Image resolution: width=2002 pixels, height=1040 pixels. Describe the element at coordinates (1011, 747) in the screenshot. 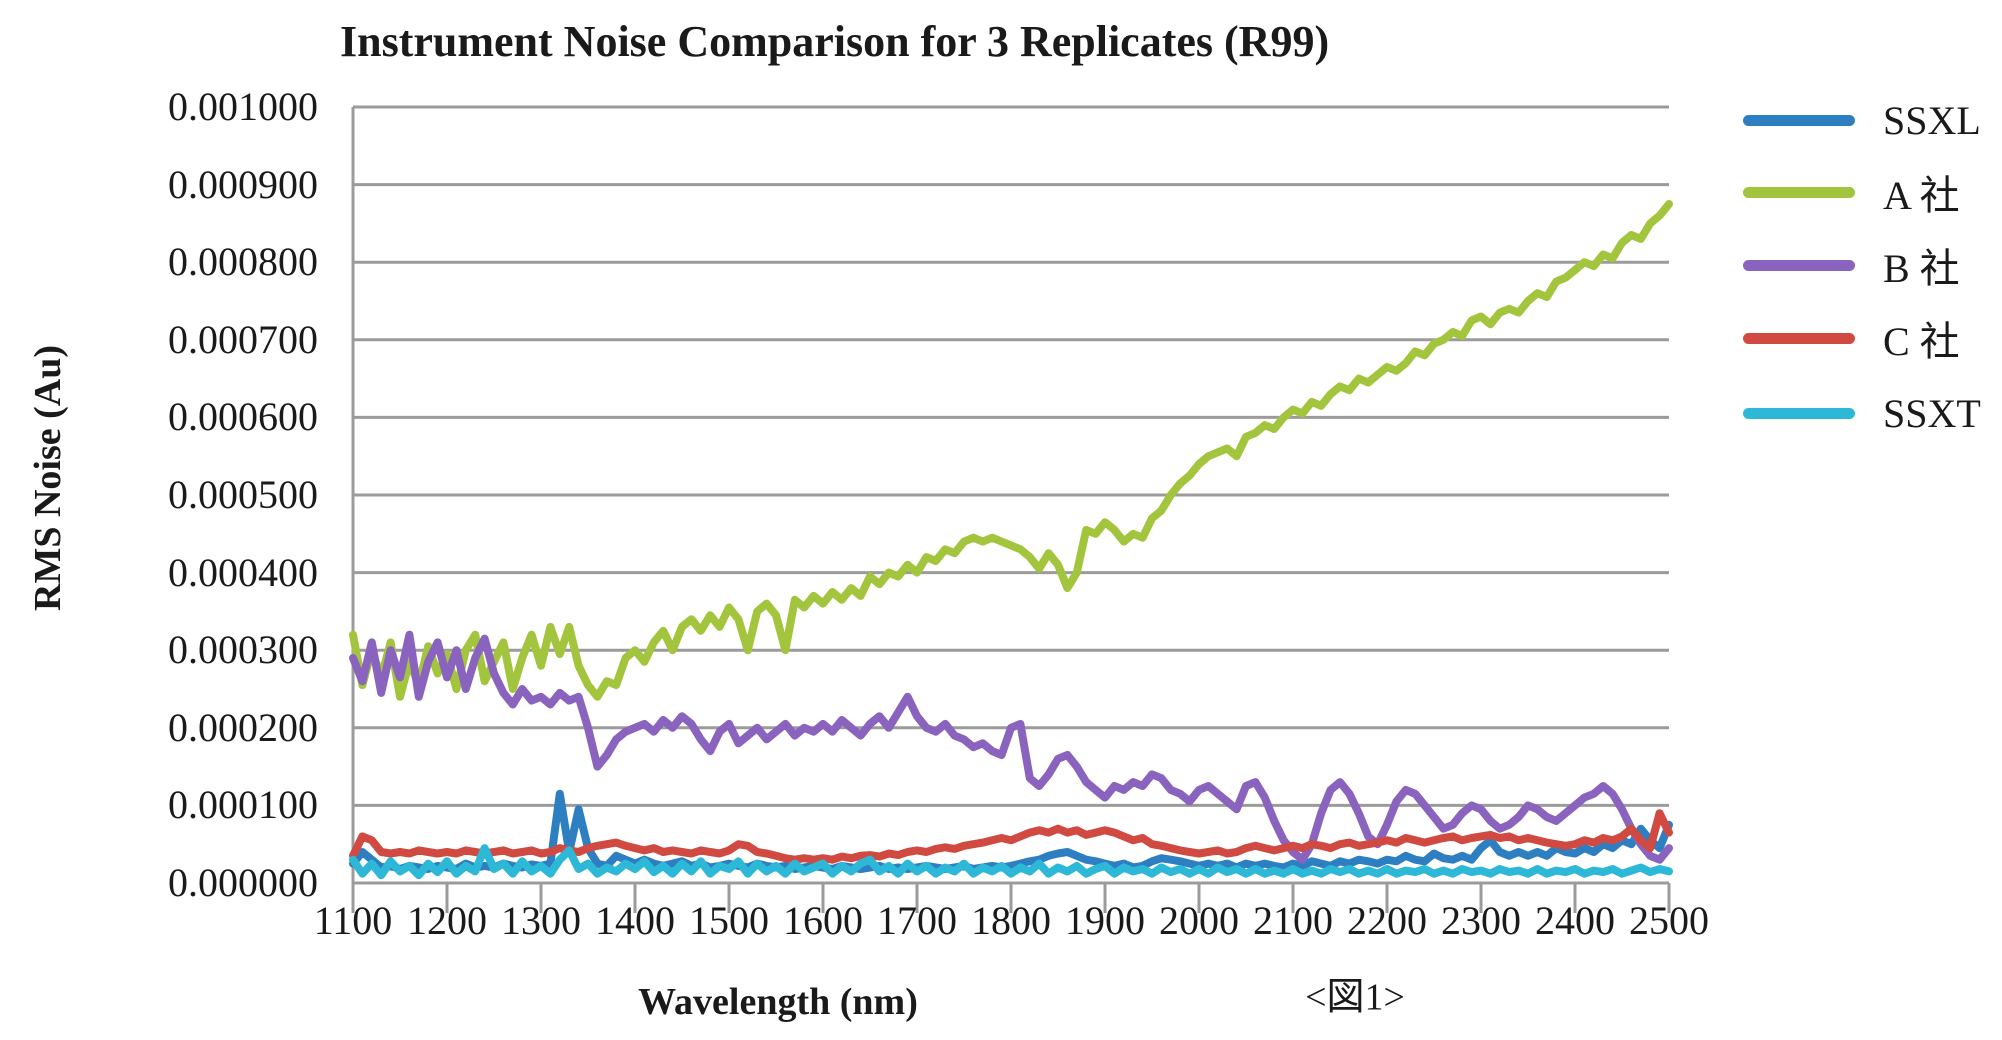

I see `series-line-B 社` at that location.